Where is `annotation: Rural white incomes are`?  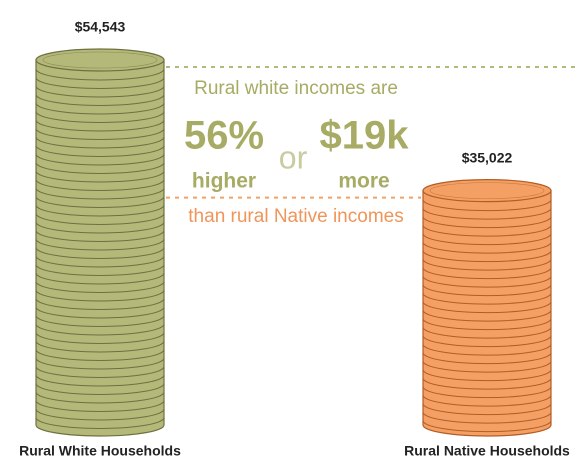 annotation: Rural white incomes are is located at coordinates (296, 88).